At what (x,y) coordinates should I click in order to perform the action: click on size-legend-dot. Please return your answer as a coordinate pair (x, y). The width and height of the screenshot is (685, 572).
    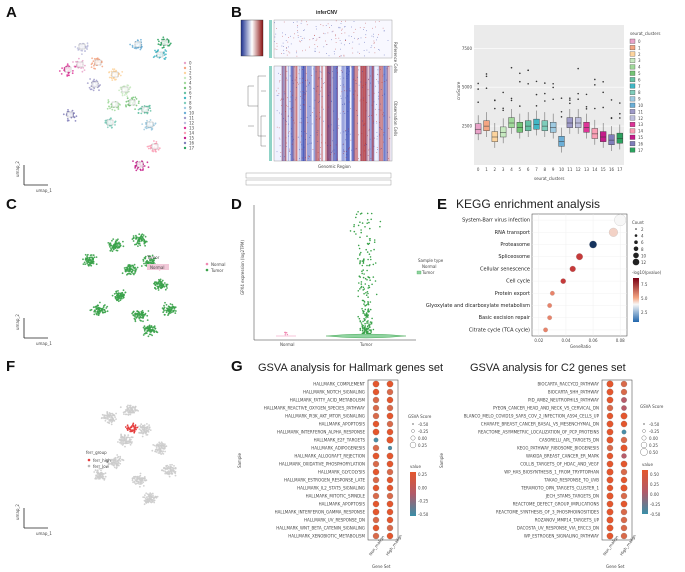
    Looking at the image, I should click on (413, 431).